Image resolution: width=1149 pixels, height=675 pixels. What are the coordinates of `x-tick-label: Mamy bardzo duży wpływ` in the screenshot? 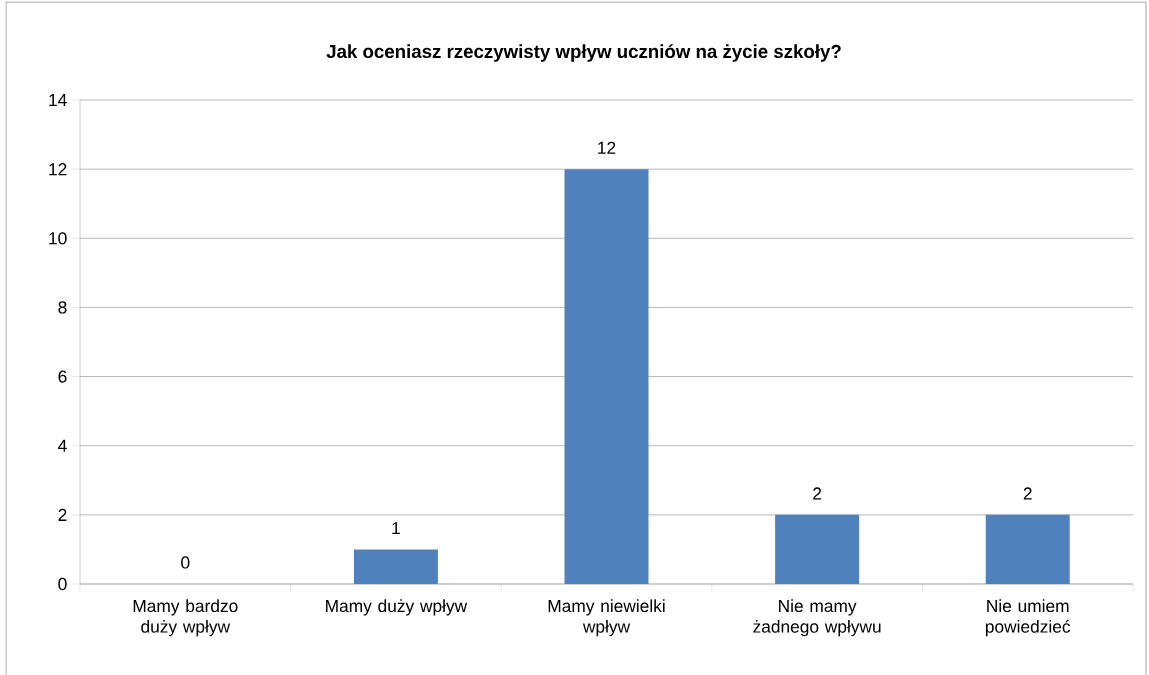 It's located at (185, 618).